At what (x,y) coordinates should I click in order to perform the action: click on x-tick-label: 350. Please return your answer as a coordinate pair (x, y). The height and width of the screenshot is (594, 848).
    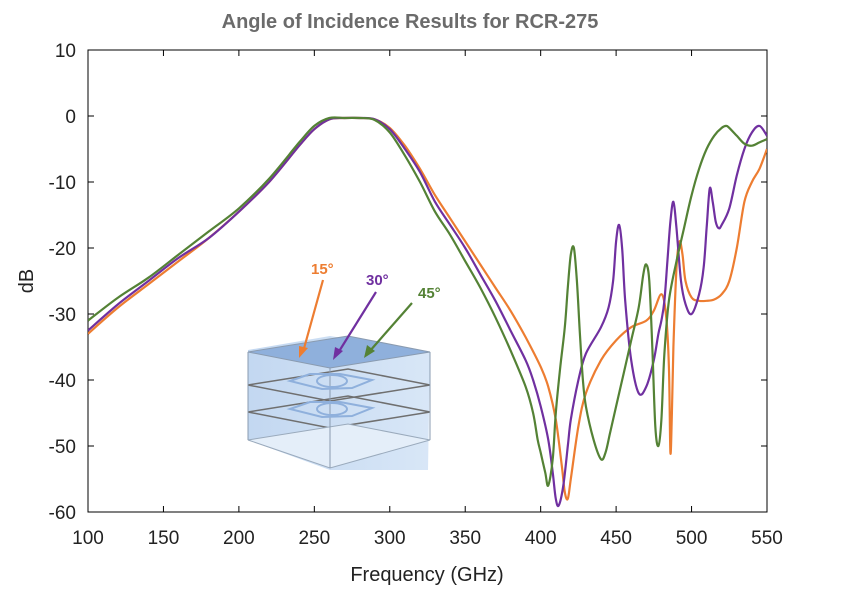
    Looking at the image, I should click on (465, 538).